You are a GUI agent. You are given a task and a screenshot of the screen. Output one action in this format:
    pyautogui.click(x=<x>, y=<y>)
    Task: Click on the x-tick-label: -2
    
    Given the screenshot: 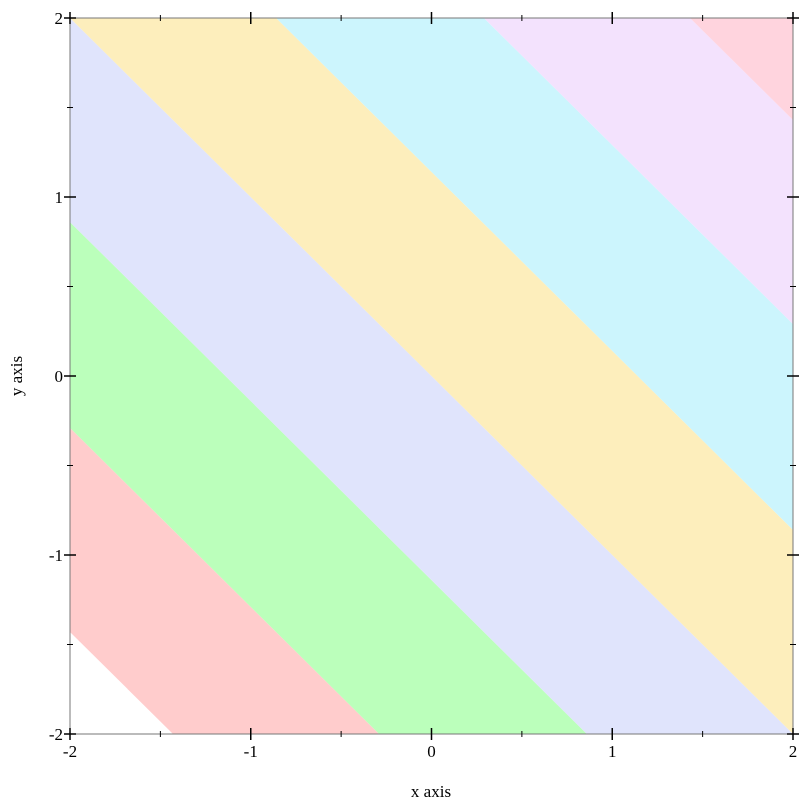 What is the action you would take?
    pyautogui.click(x=70, y=751)
    